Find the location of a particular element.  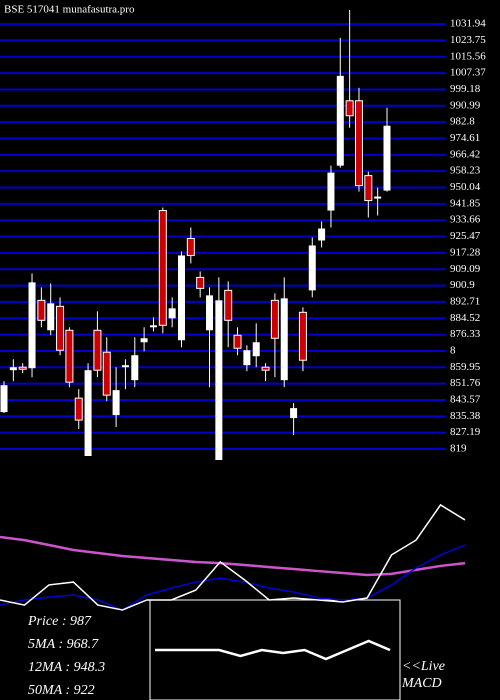

y-tick-label: 950.04 is located at coordinates (465, 187).